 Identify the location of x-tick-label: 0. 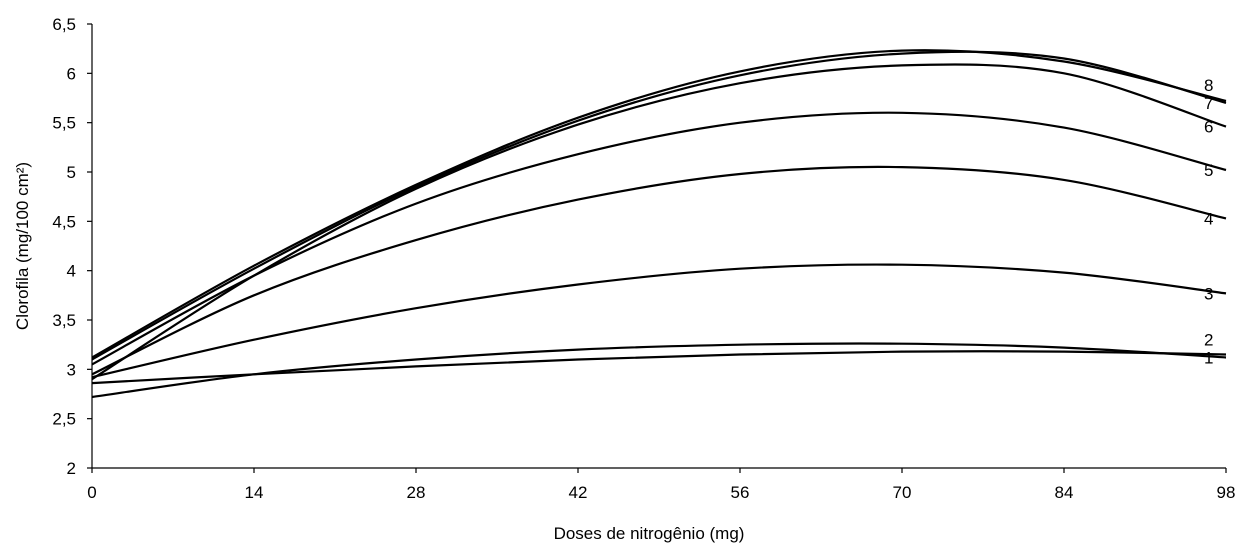
(91, 492).